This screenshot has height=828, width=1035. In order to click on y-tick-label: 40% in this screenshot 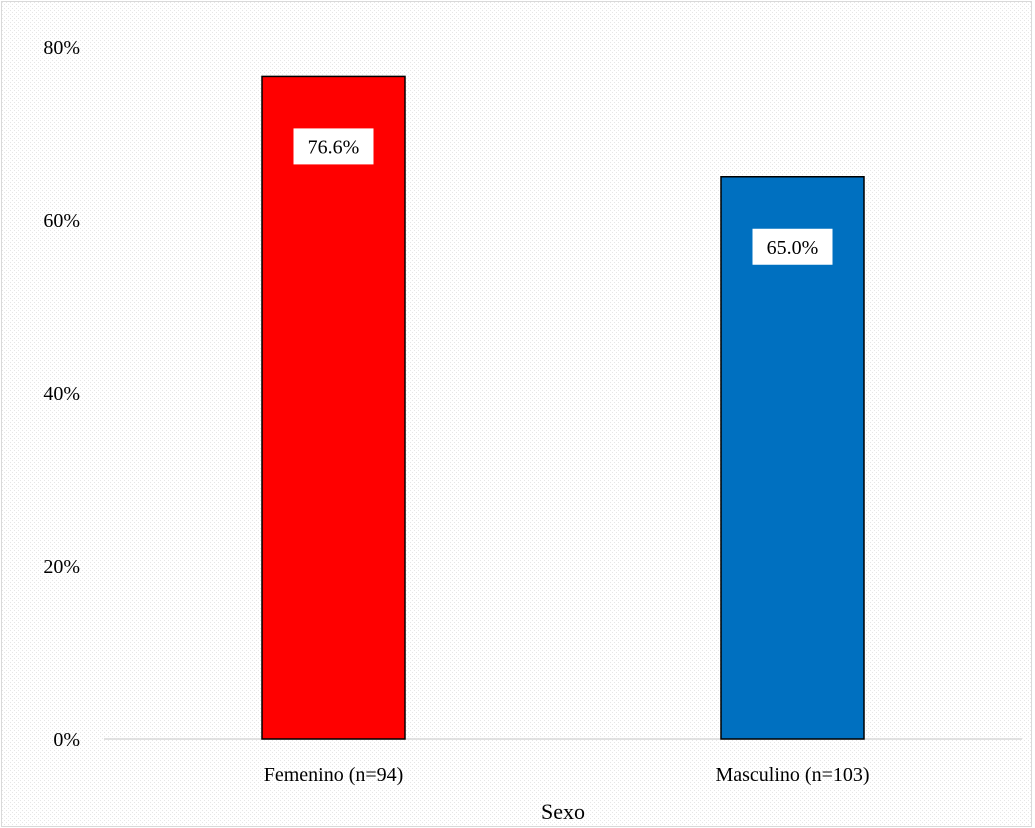, I will do `click(61, 394)`.